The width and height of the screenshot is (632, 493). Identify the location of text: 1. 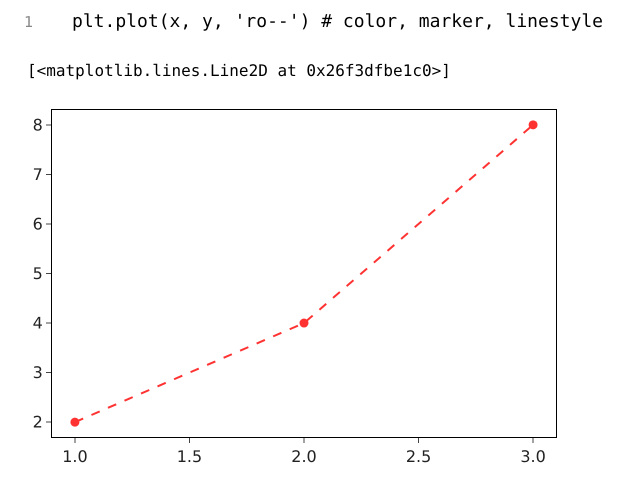
(29, 22).